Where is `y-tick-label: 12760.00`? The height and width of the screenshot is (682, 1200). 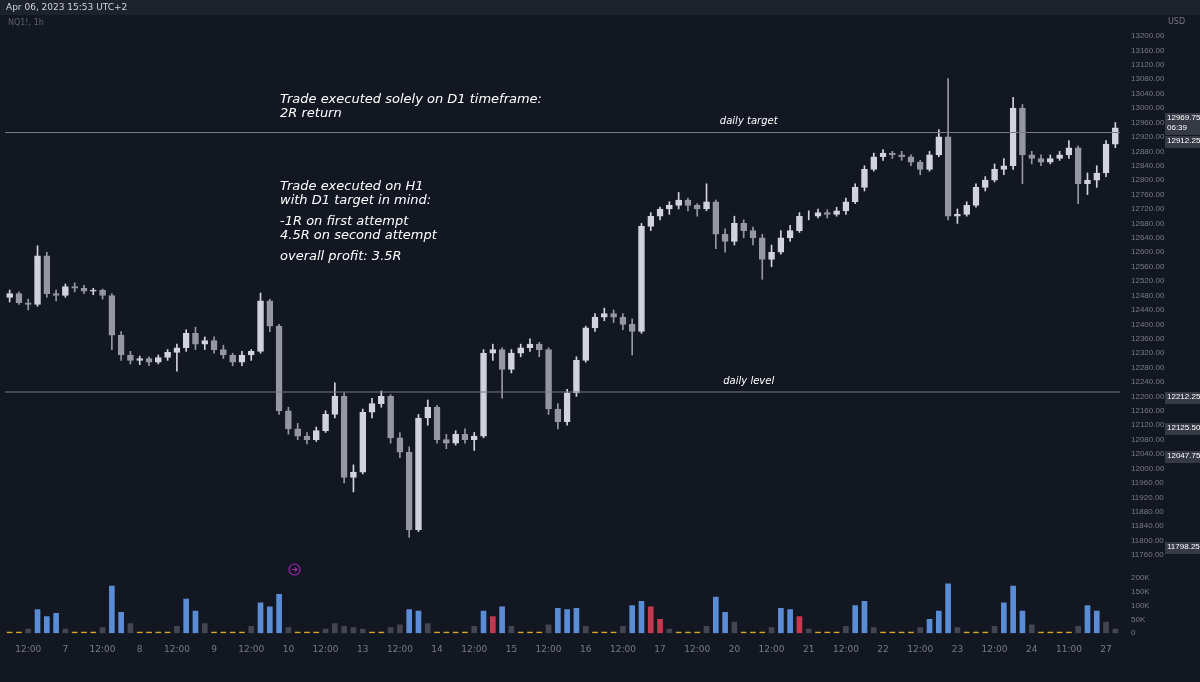 y-tick-label: 12760.00 is located at coordinates (1148, 194).